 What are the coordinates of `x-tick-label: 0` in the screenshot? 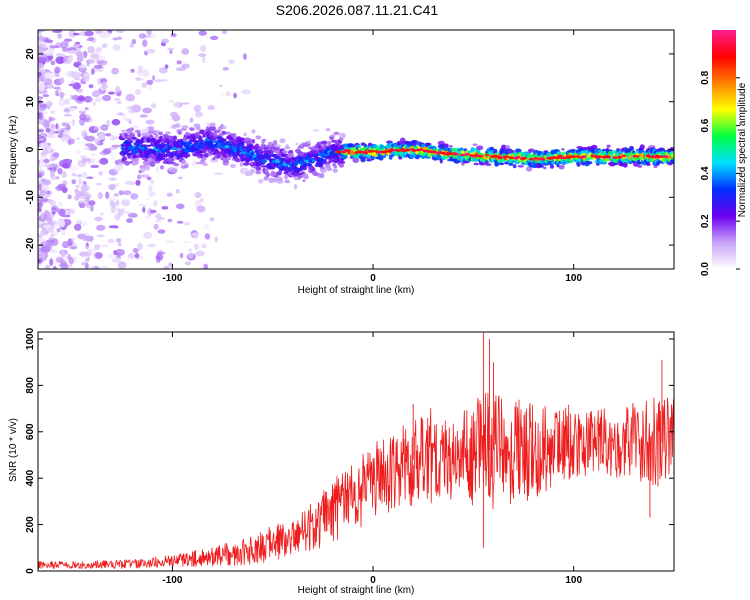 It's located at (373, 278).